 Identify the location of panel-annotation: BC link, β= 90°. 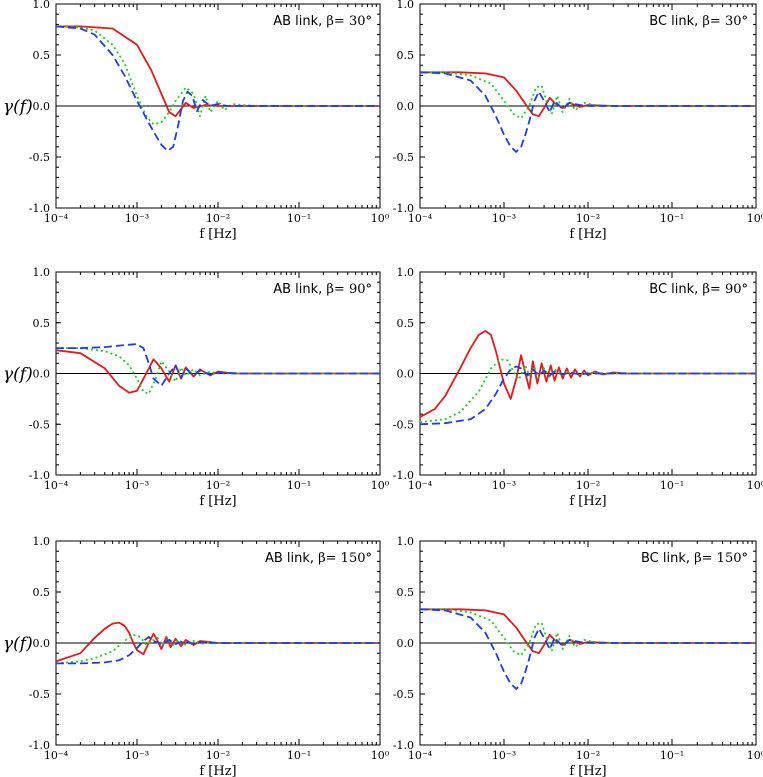
(698, 289).